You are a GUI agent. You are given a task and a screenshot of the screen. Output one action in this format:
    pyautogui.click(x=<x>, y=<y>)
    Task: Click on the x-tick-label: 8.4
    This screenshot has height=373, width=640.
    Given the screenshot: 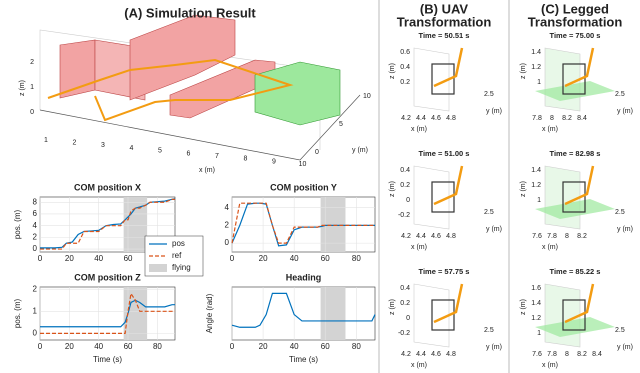 What is the action you would take?
    pyautogui.click(x=582, y=118)
    